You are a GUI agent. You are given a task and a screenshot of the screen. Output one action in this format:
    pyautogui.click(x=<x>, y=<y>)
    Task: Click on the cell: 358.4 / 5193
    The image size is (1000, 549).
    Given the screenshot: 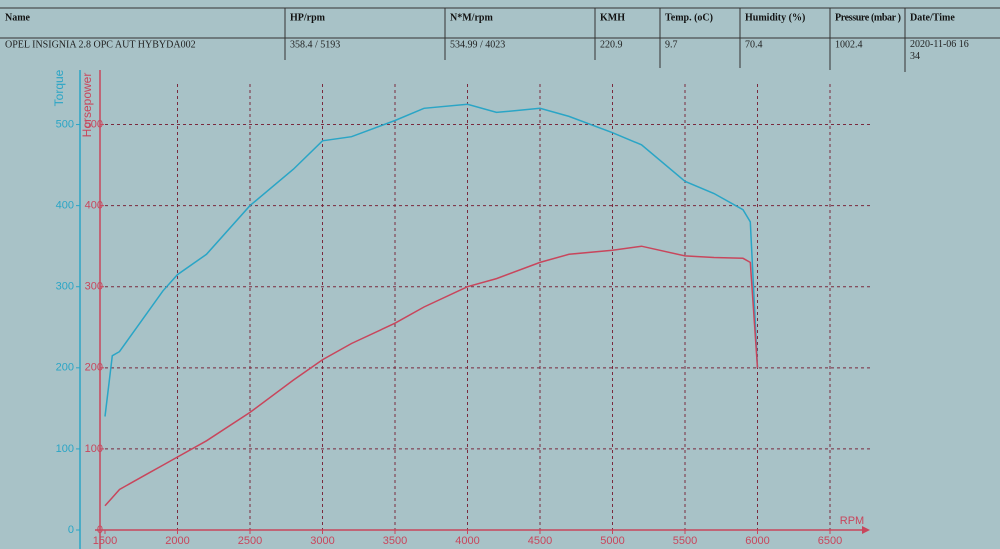 What is the action you would take?
    pyautogui.click(x=315, y=44)
    